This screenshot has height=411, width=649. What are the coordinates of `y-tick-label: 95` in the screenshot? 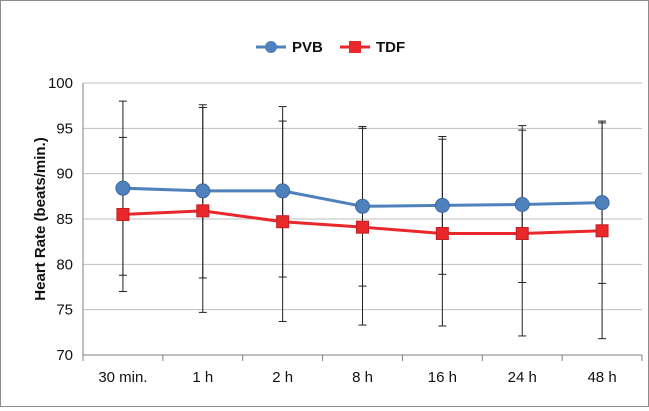 It's located at (64, 128).